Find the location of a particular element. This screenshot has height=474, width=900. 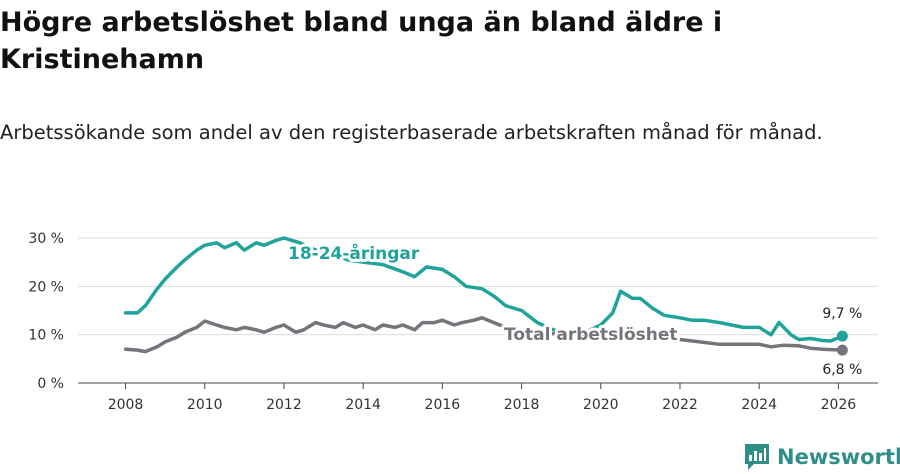

x-tick-label: 2010 is located at coordinates (205, 405).